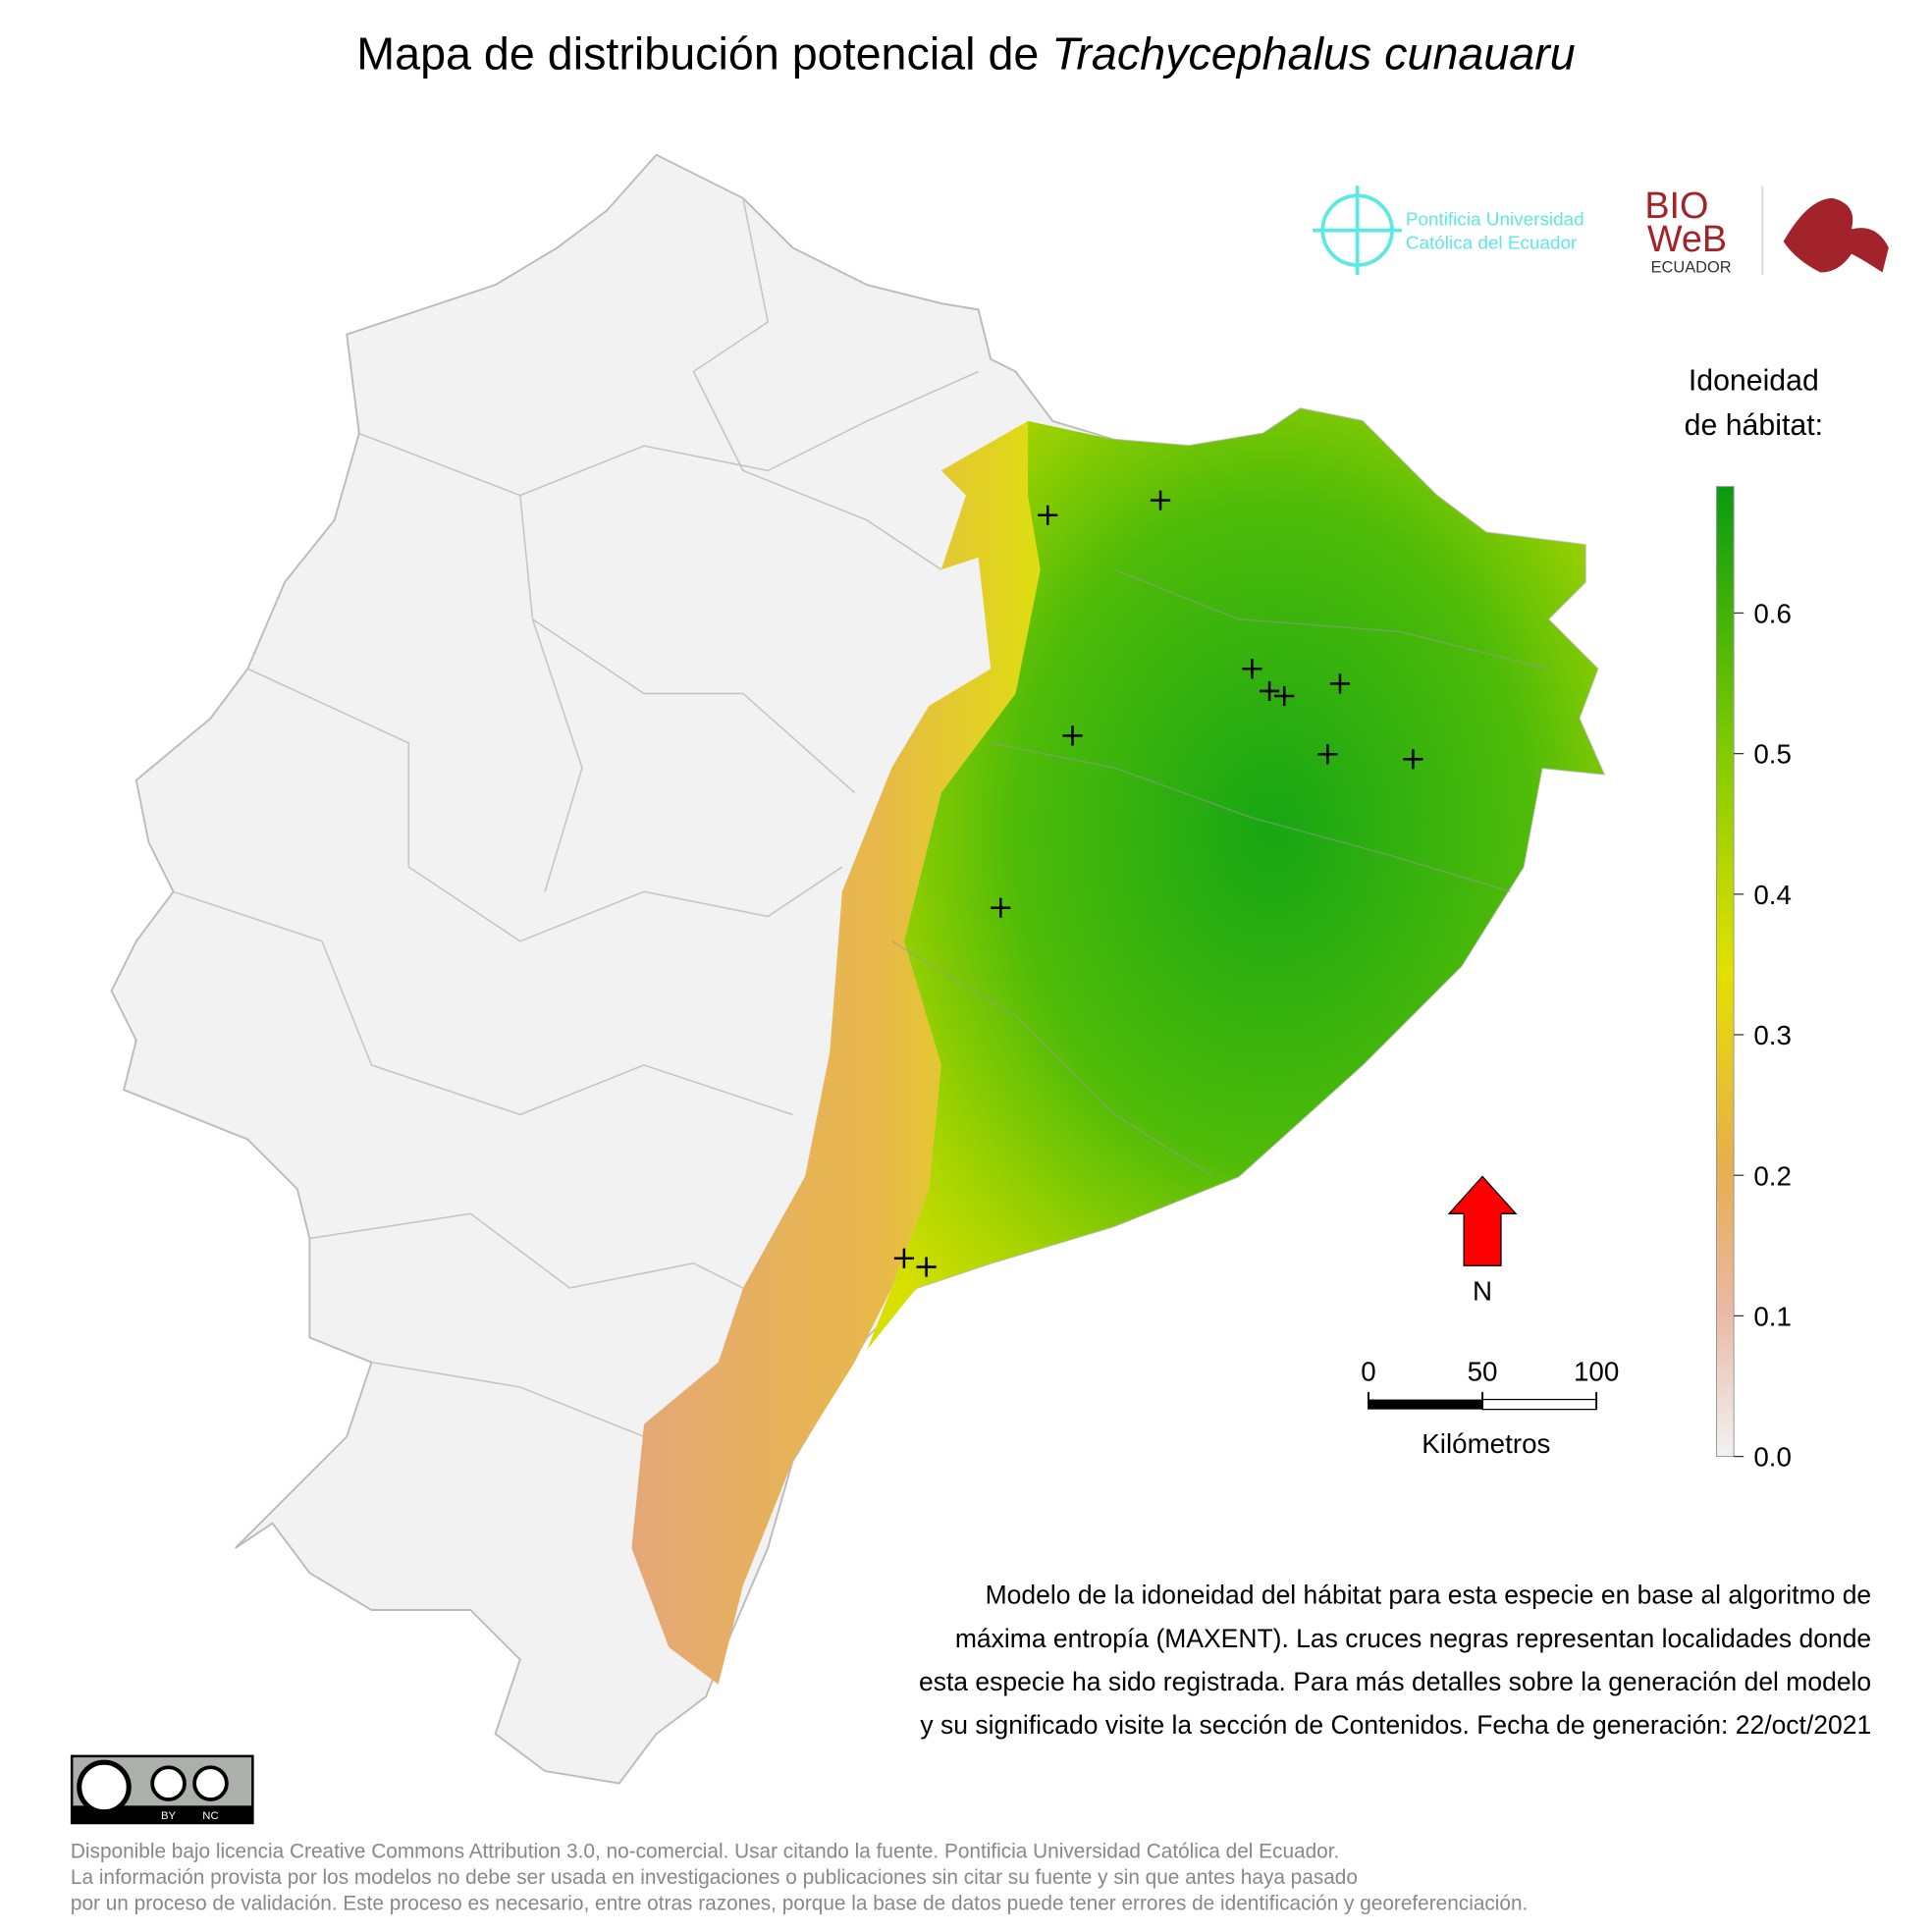  What do you see at coordinates (1772, 1316) in the screenshot?
I see `colorbar-tick-label: 0.1` at bounding box center [1772, 1316].